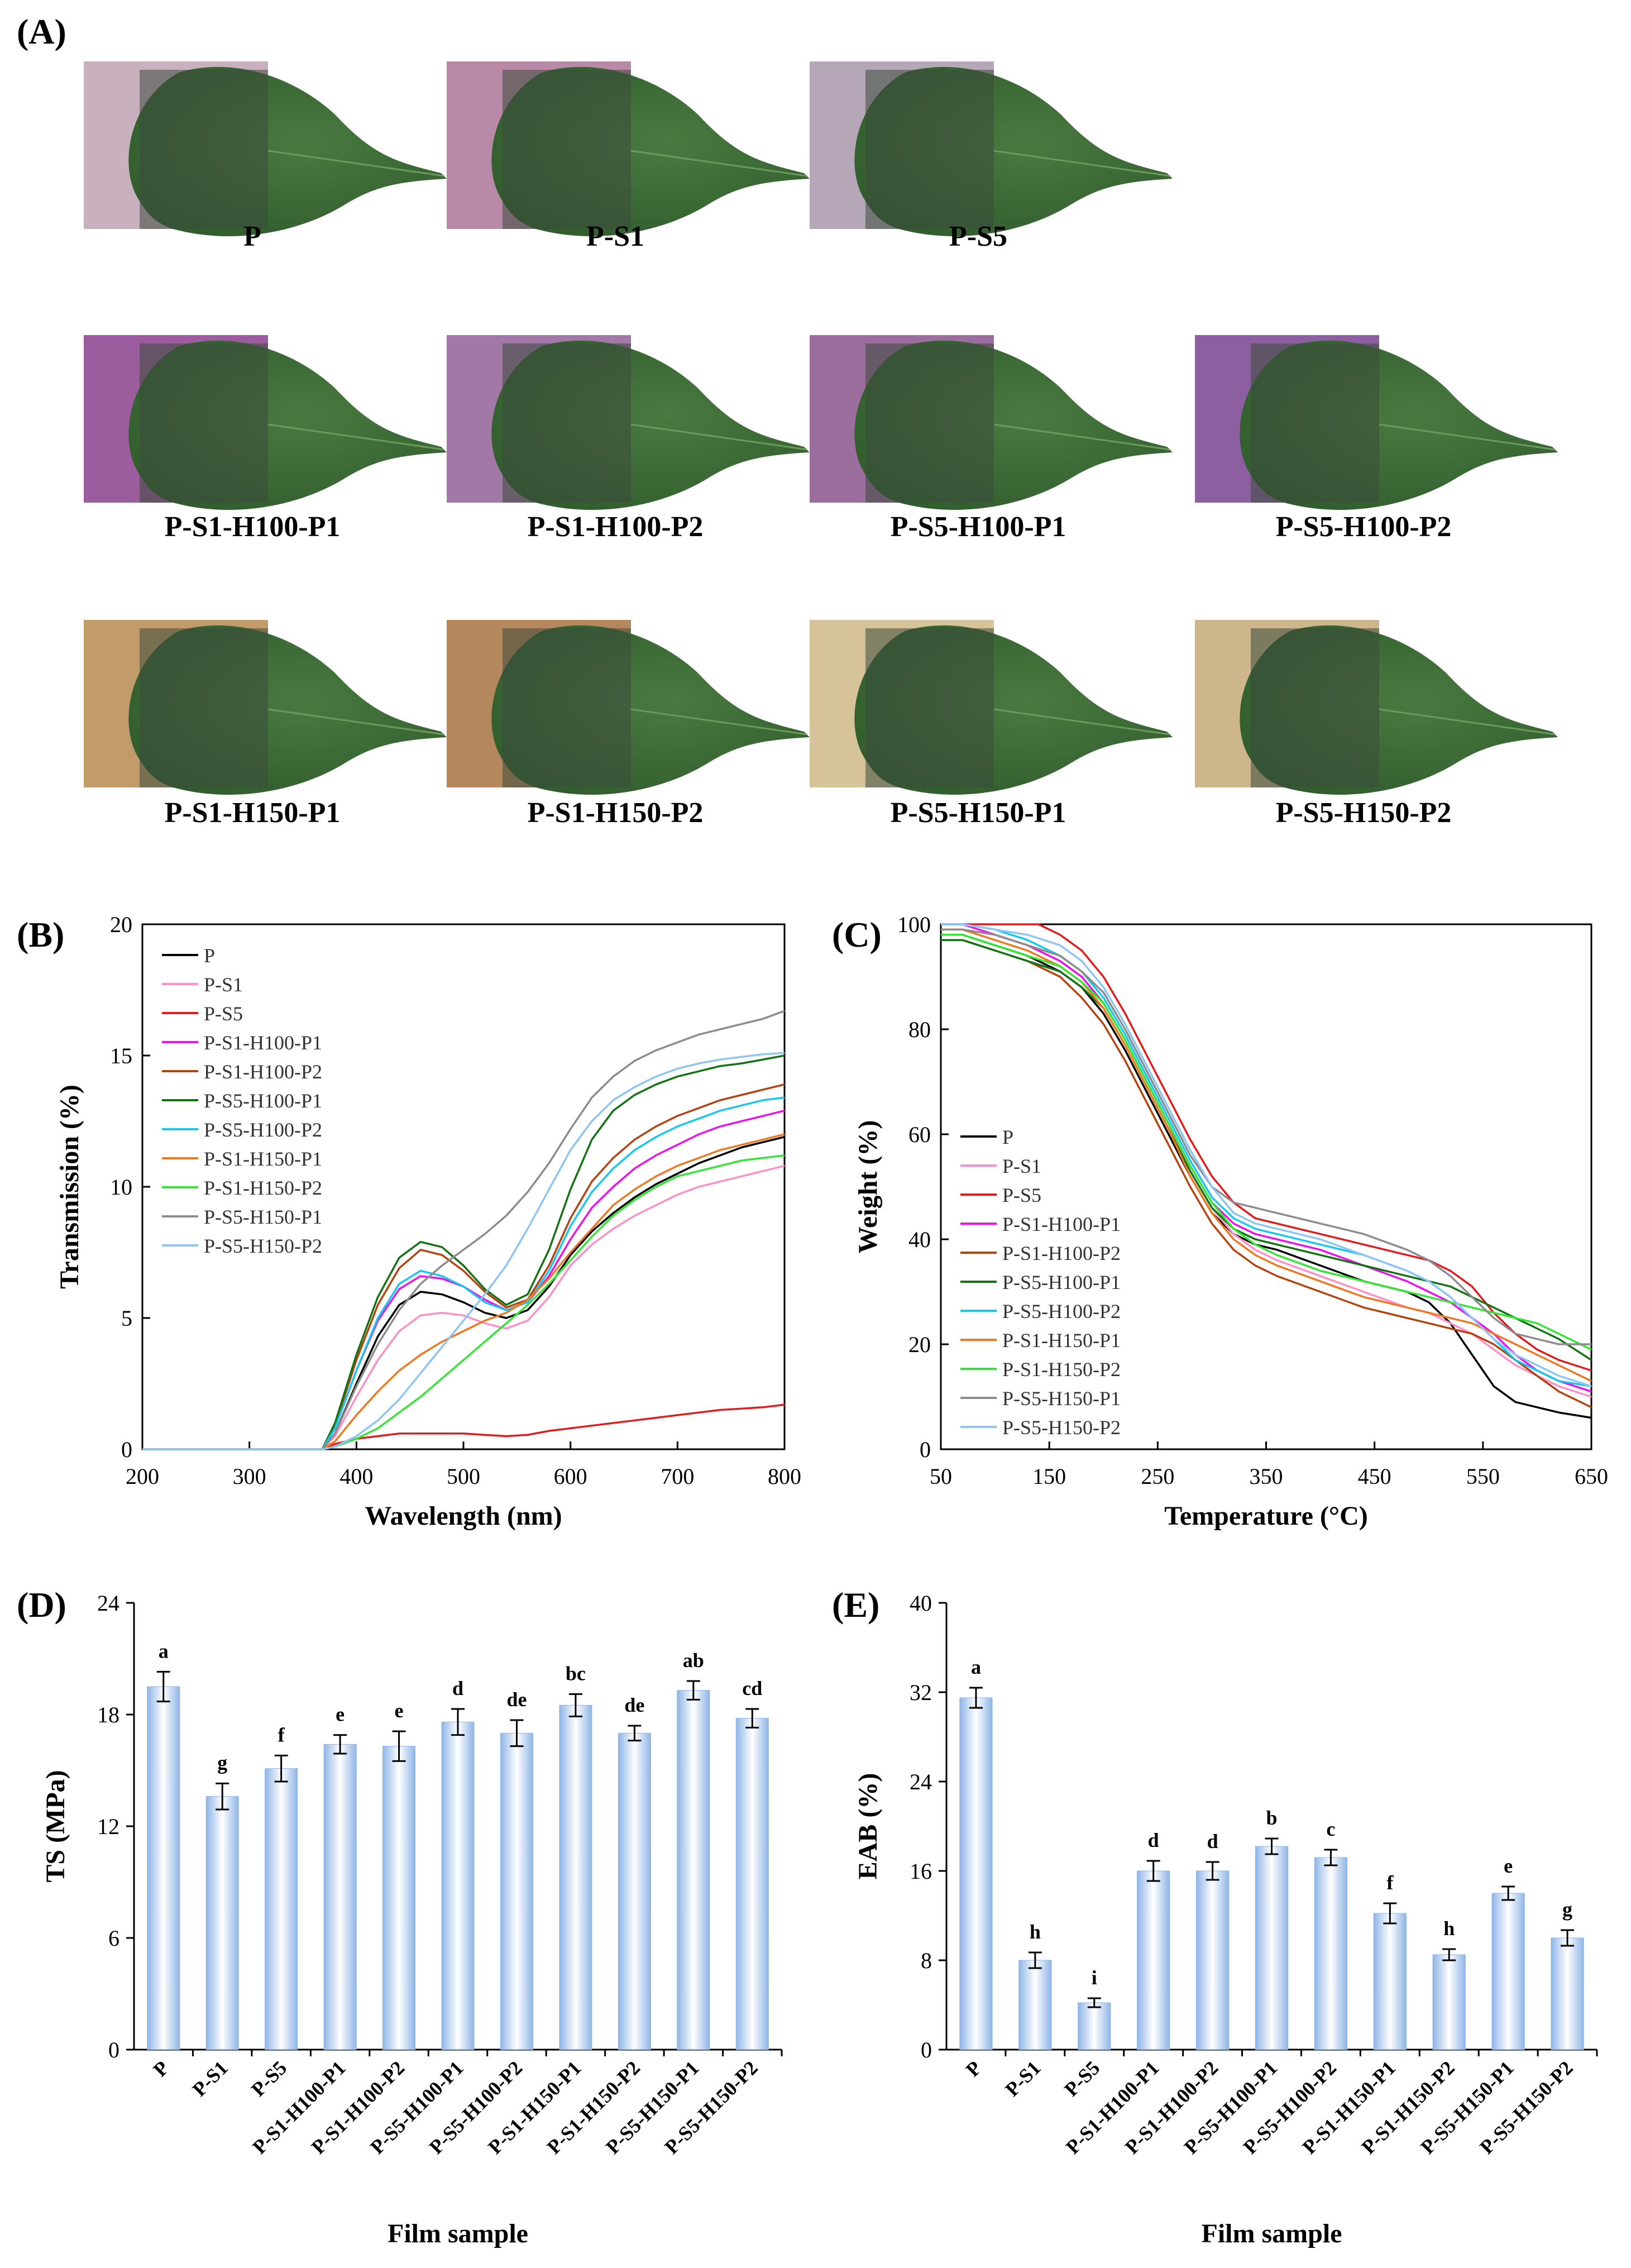 This screenshot has width=1631, height=2268. Describe the element at coordinates (356, 1476) in the screenshot. I see `x-tick-label: 400` at that location.